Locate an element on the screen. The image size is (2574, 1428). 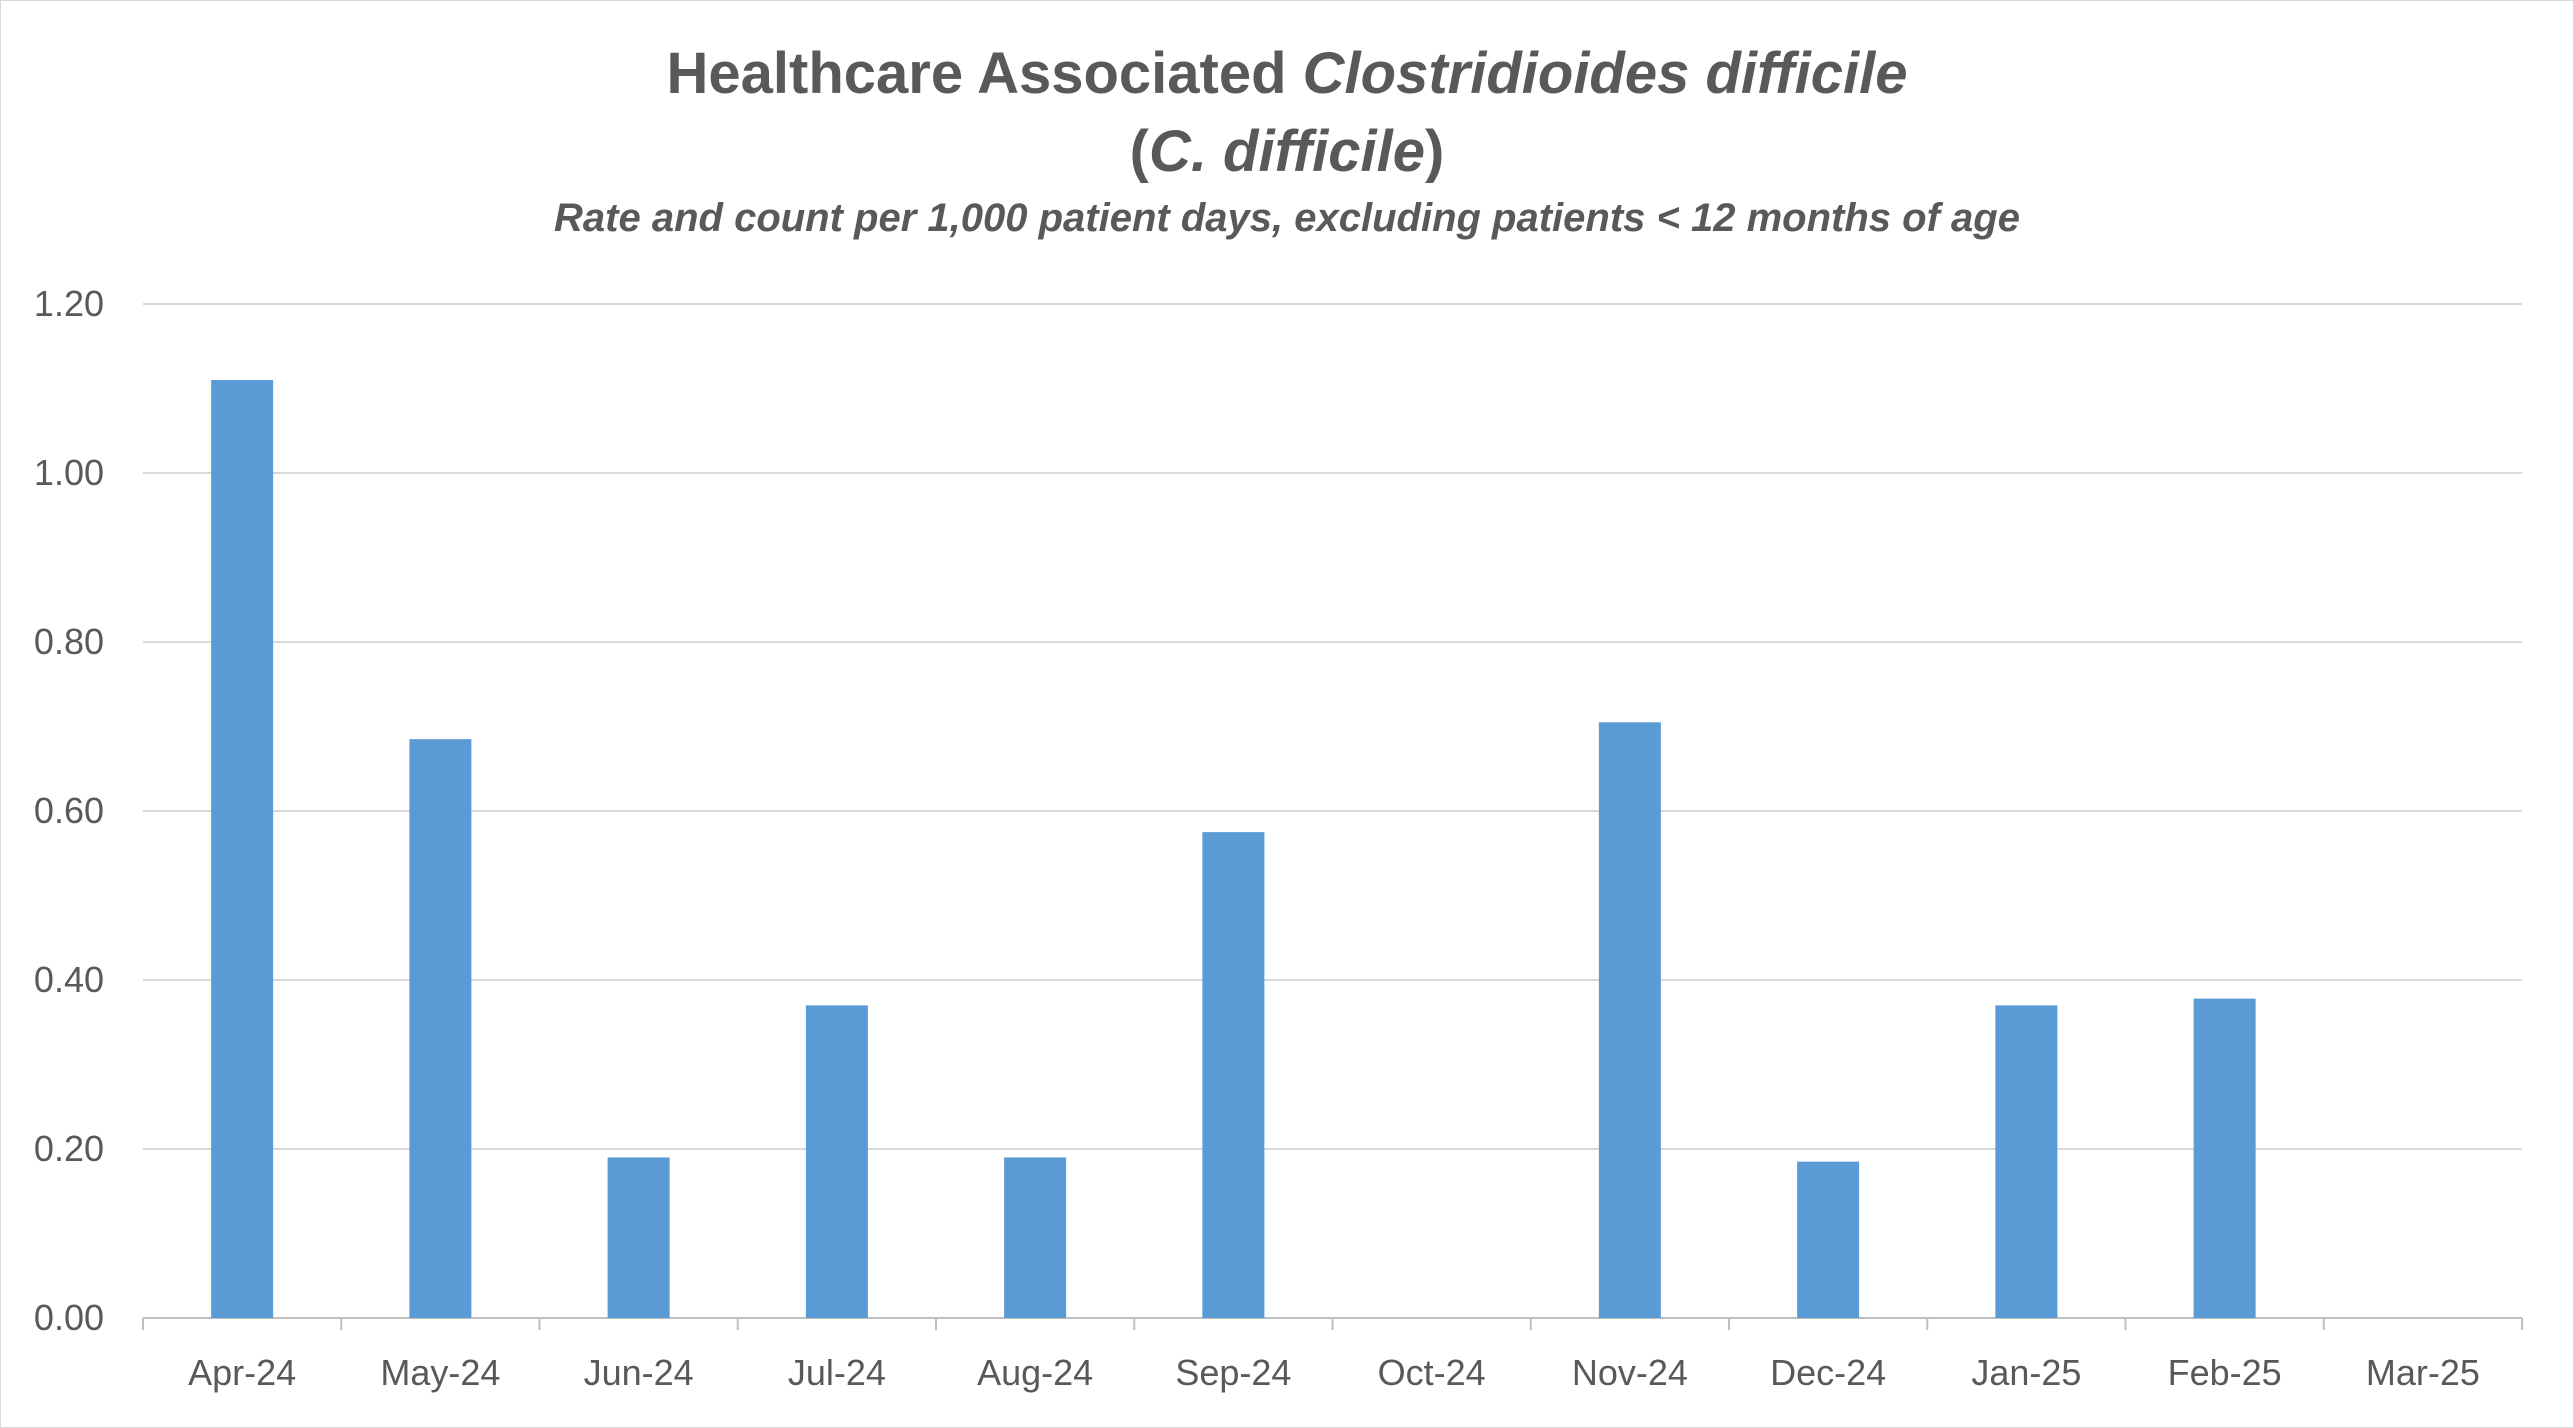
x-tick-label: Feb-25 is located at coordinates (2225, 1372).